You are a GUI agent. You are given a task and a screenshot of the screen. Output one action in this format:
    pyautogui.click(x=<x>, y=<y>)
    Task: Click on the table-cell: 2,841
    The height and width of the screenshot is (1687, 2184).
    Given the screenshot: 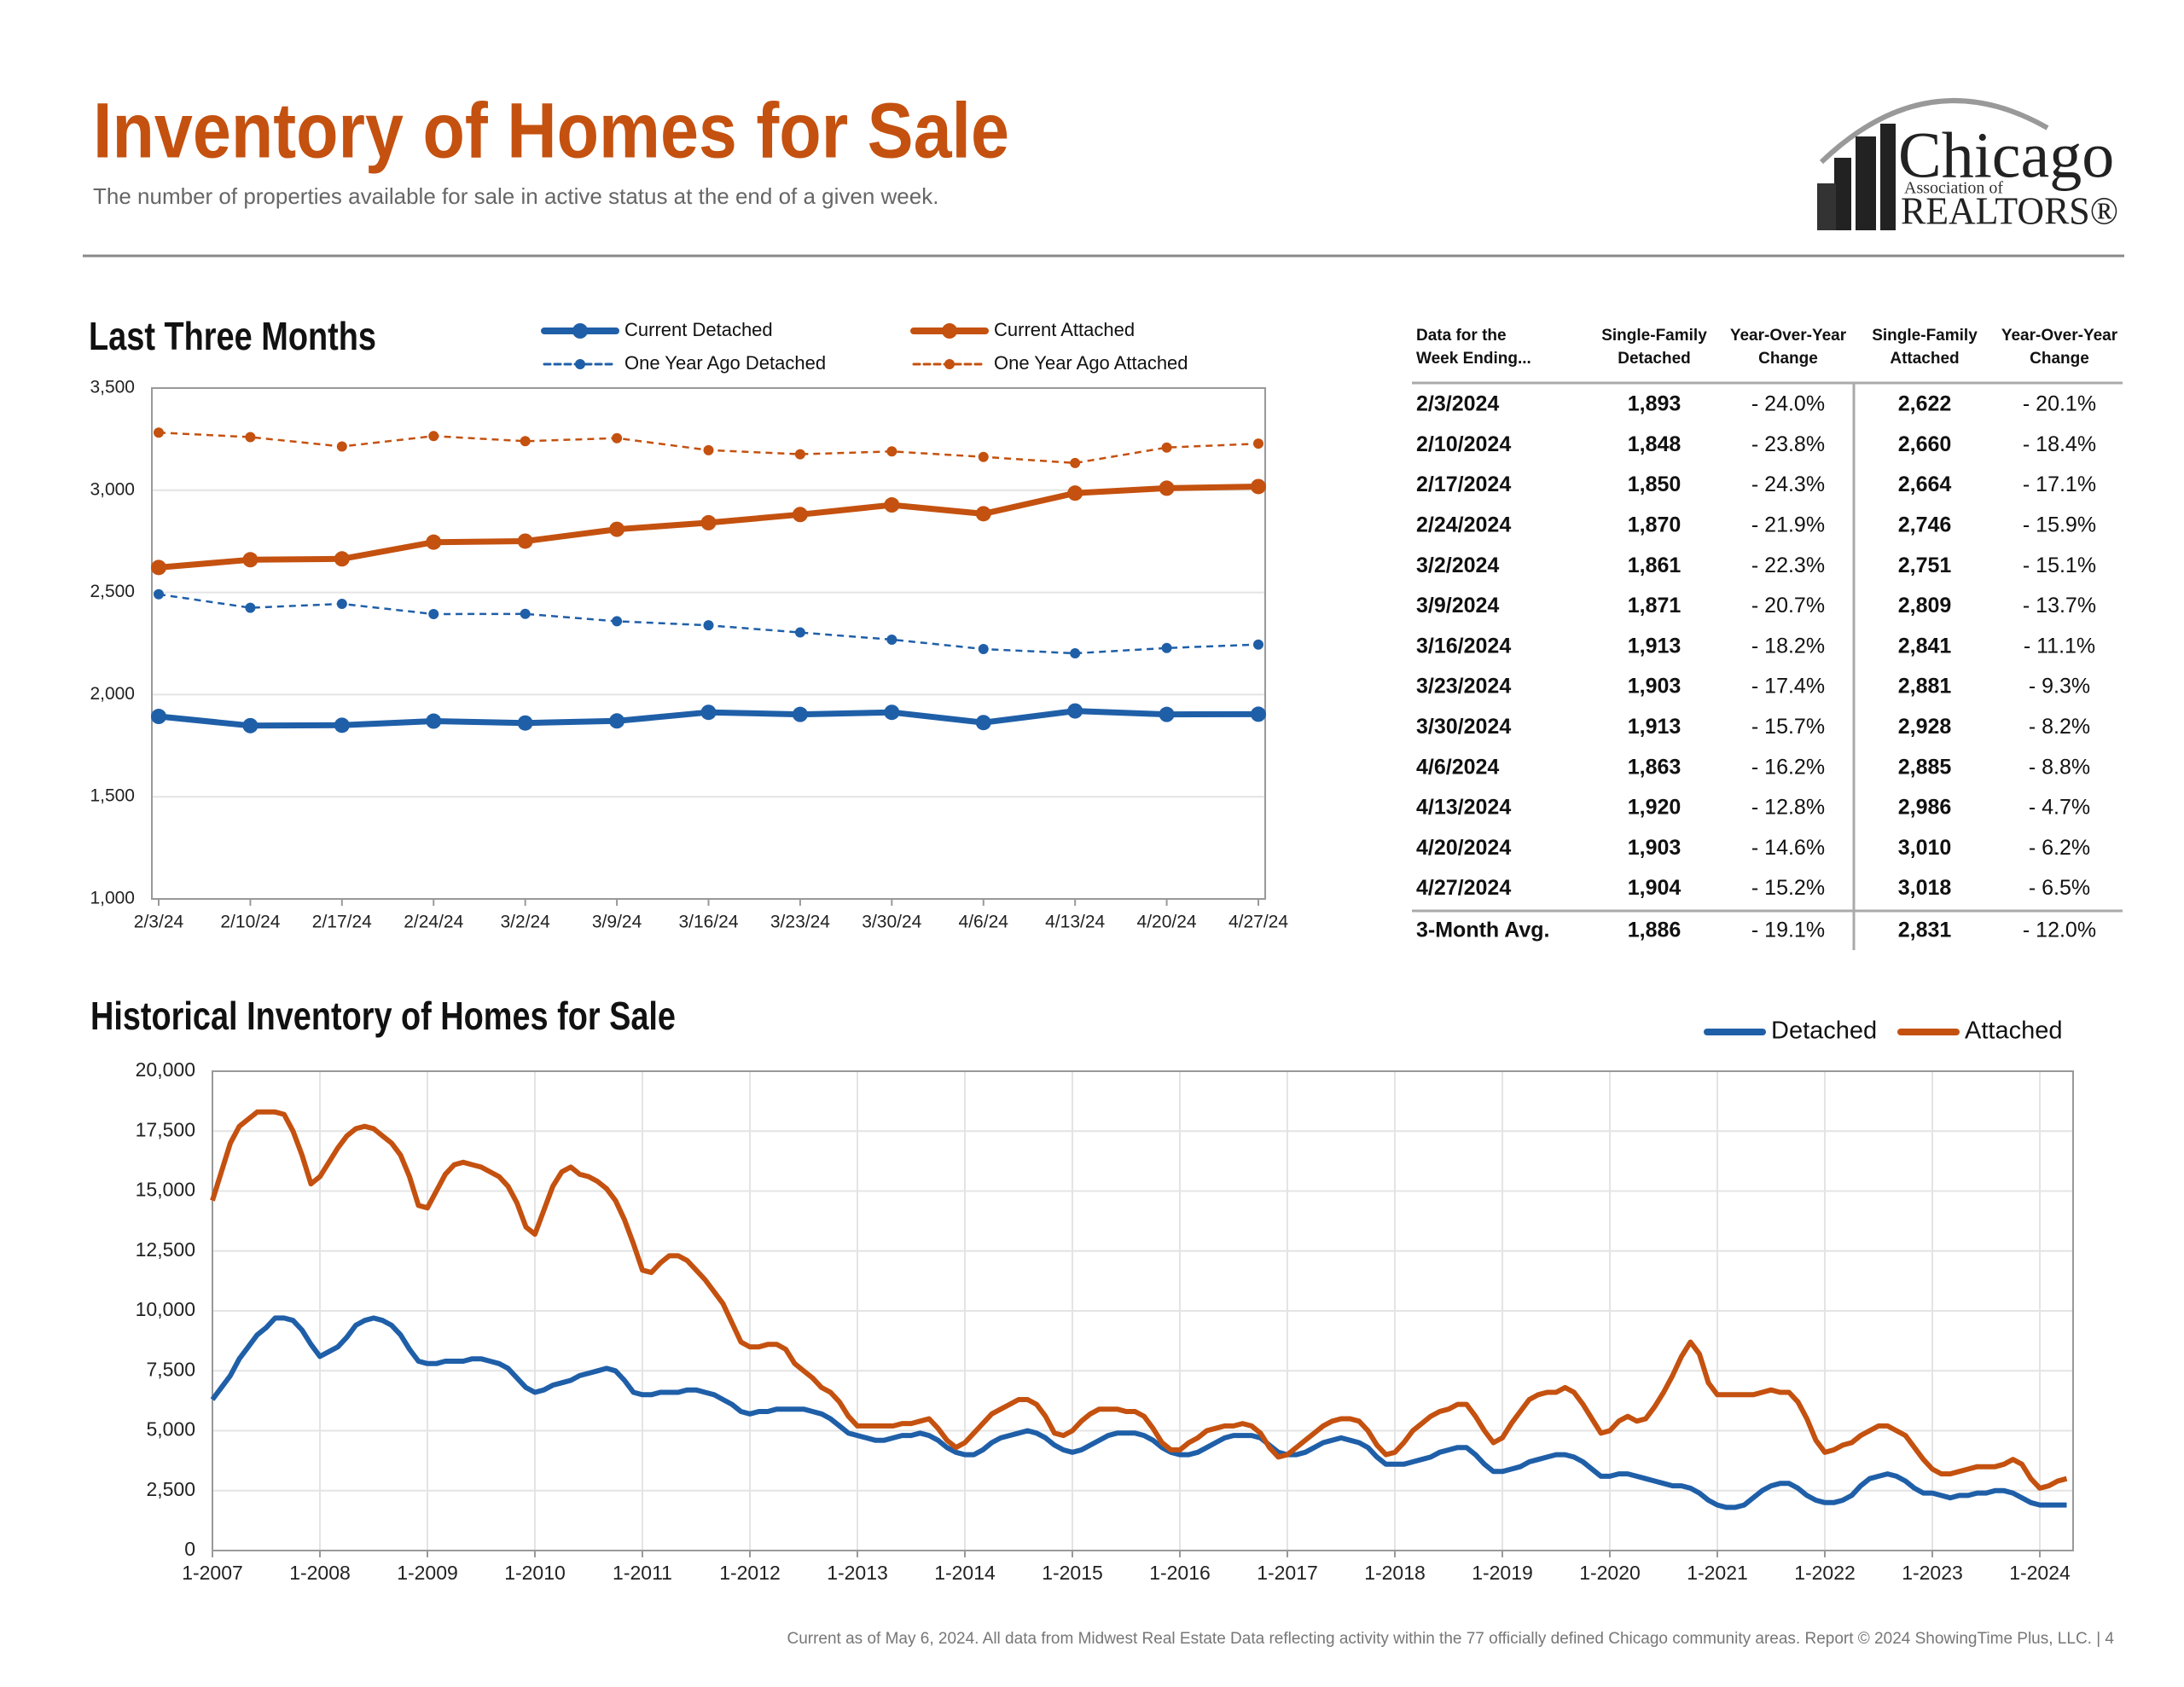 What is the action you would take?
    pyautogui.click(x=1925, y=646)
    